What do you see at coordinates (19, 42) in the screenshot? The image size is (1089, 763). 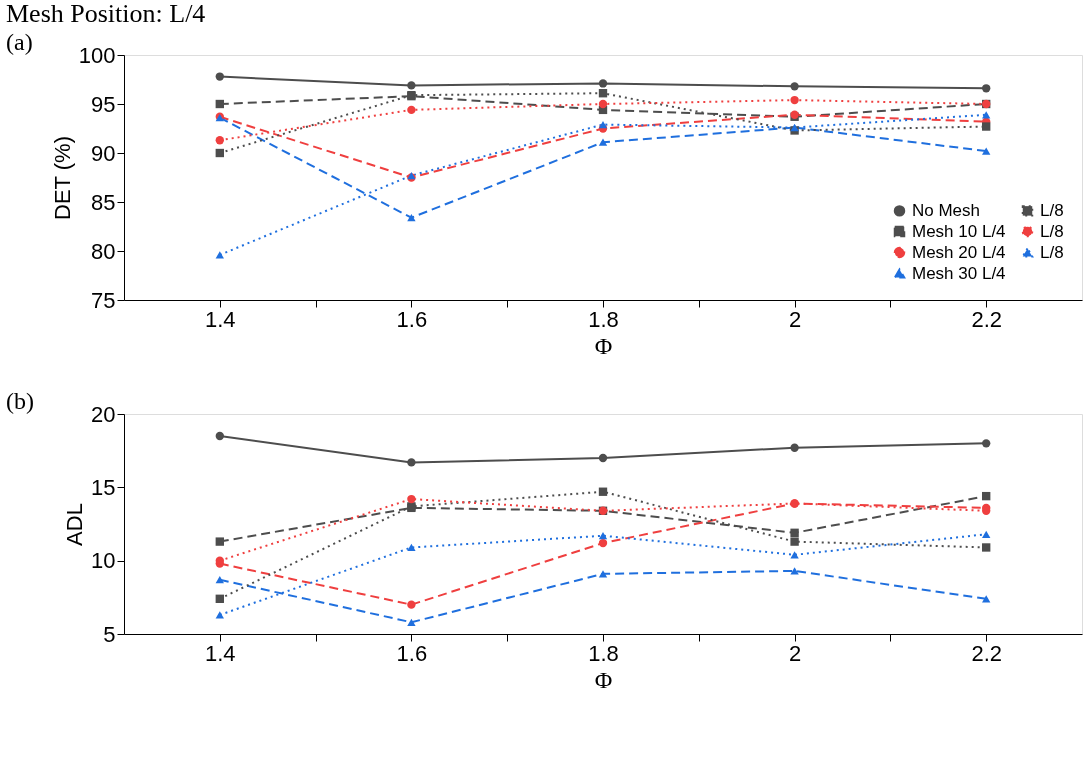 I see `text: (a)` at bounding box center [19, 42].